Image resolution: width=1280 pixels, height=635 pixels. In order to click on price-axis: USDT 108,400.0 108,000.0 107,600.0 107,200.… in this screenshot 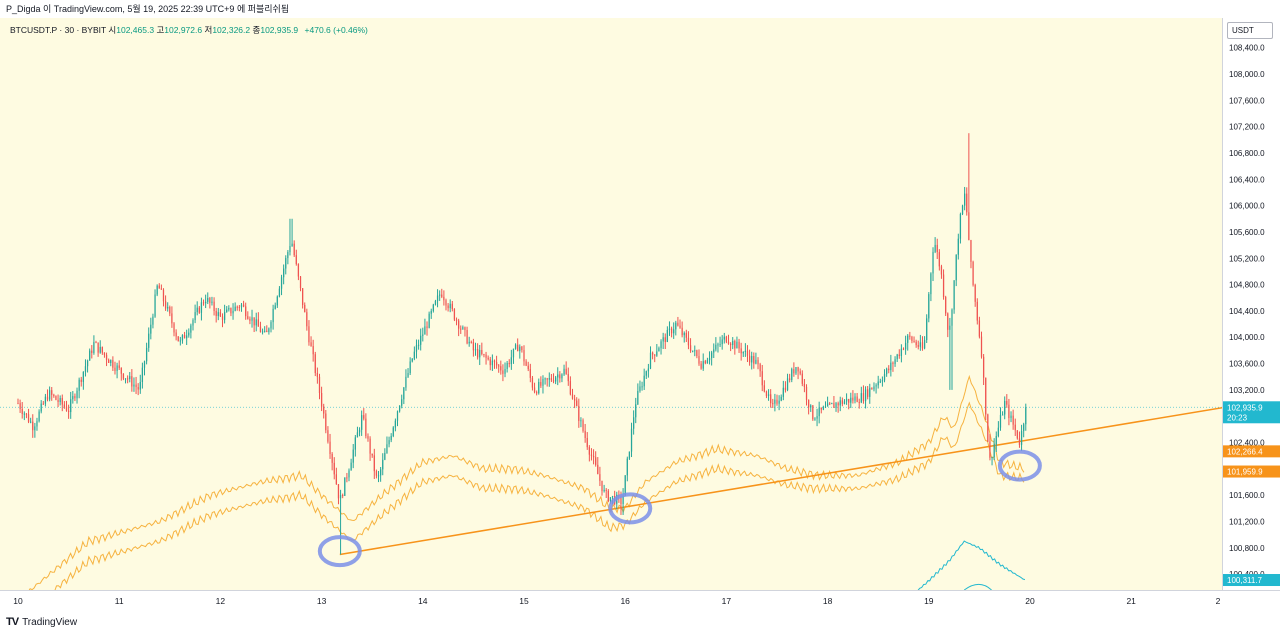, I will do `click(1251, 304)`.